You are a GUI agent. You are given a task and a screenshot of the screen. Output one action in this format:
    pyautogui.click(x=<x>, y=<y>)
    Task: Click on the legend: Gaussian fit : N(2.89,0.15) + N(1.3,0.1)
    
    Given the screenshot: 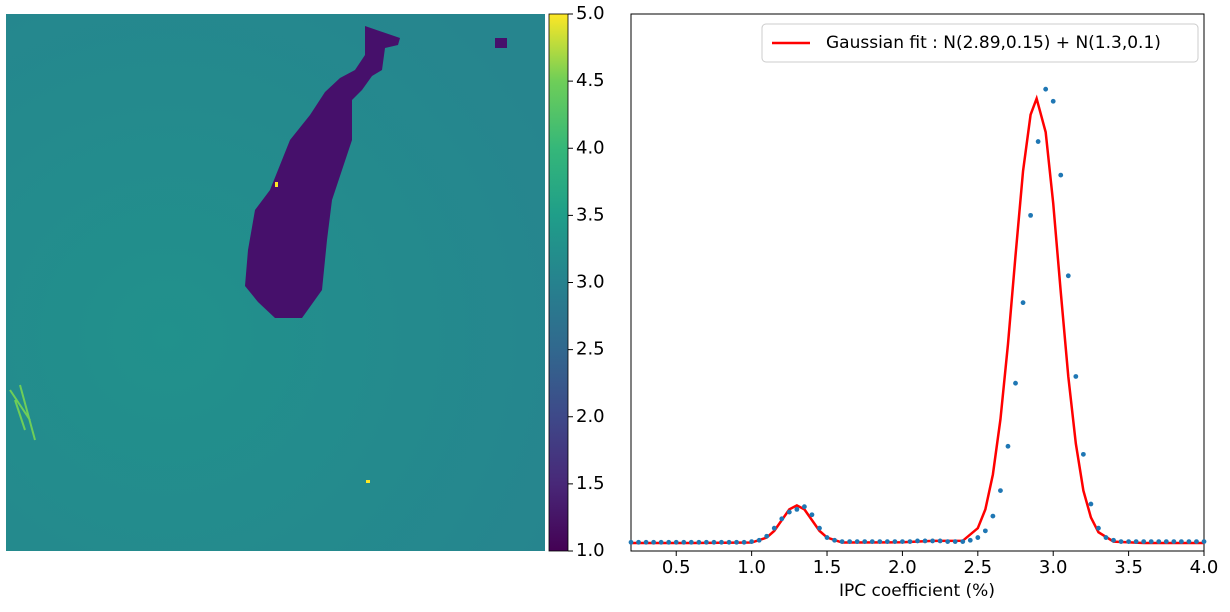 What is the action you would take?
    pyautogui.click(x=980, y=43)
    